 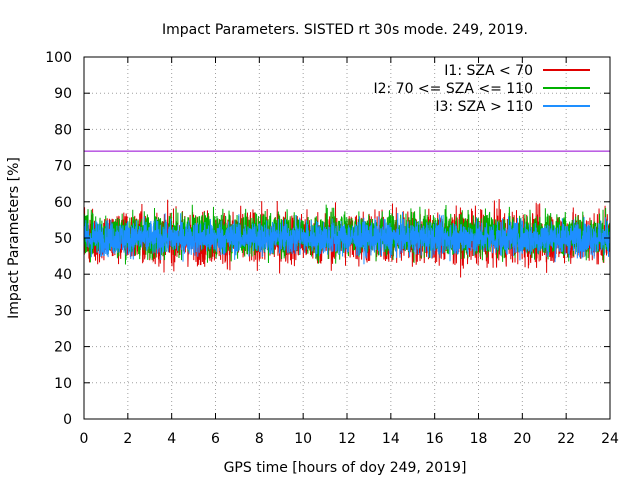 What do you see at coordinates (215, 439) in the screenshot?
I see `x-tick-label: 6` at bounding box center [215, 439].